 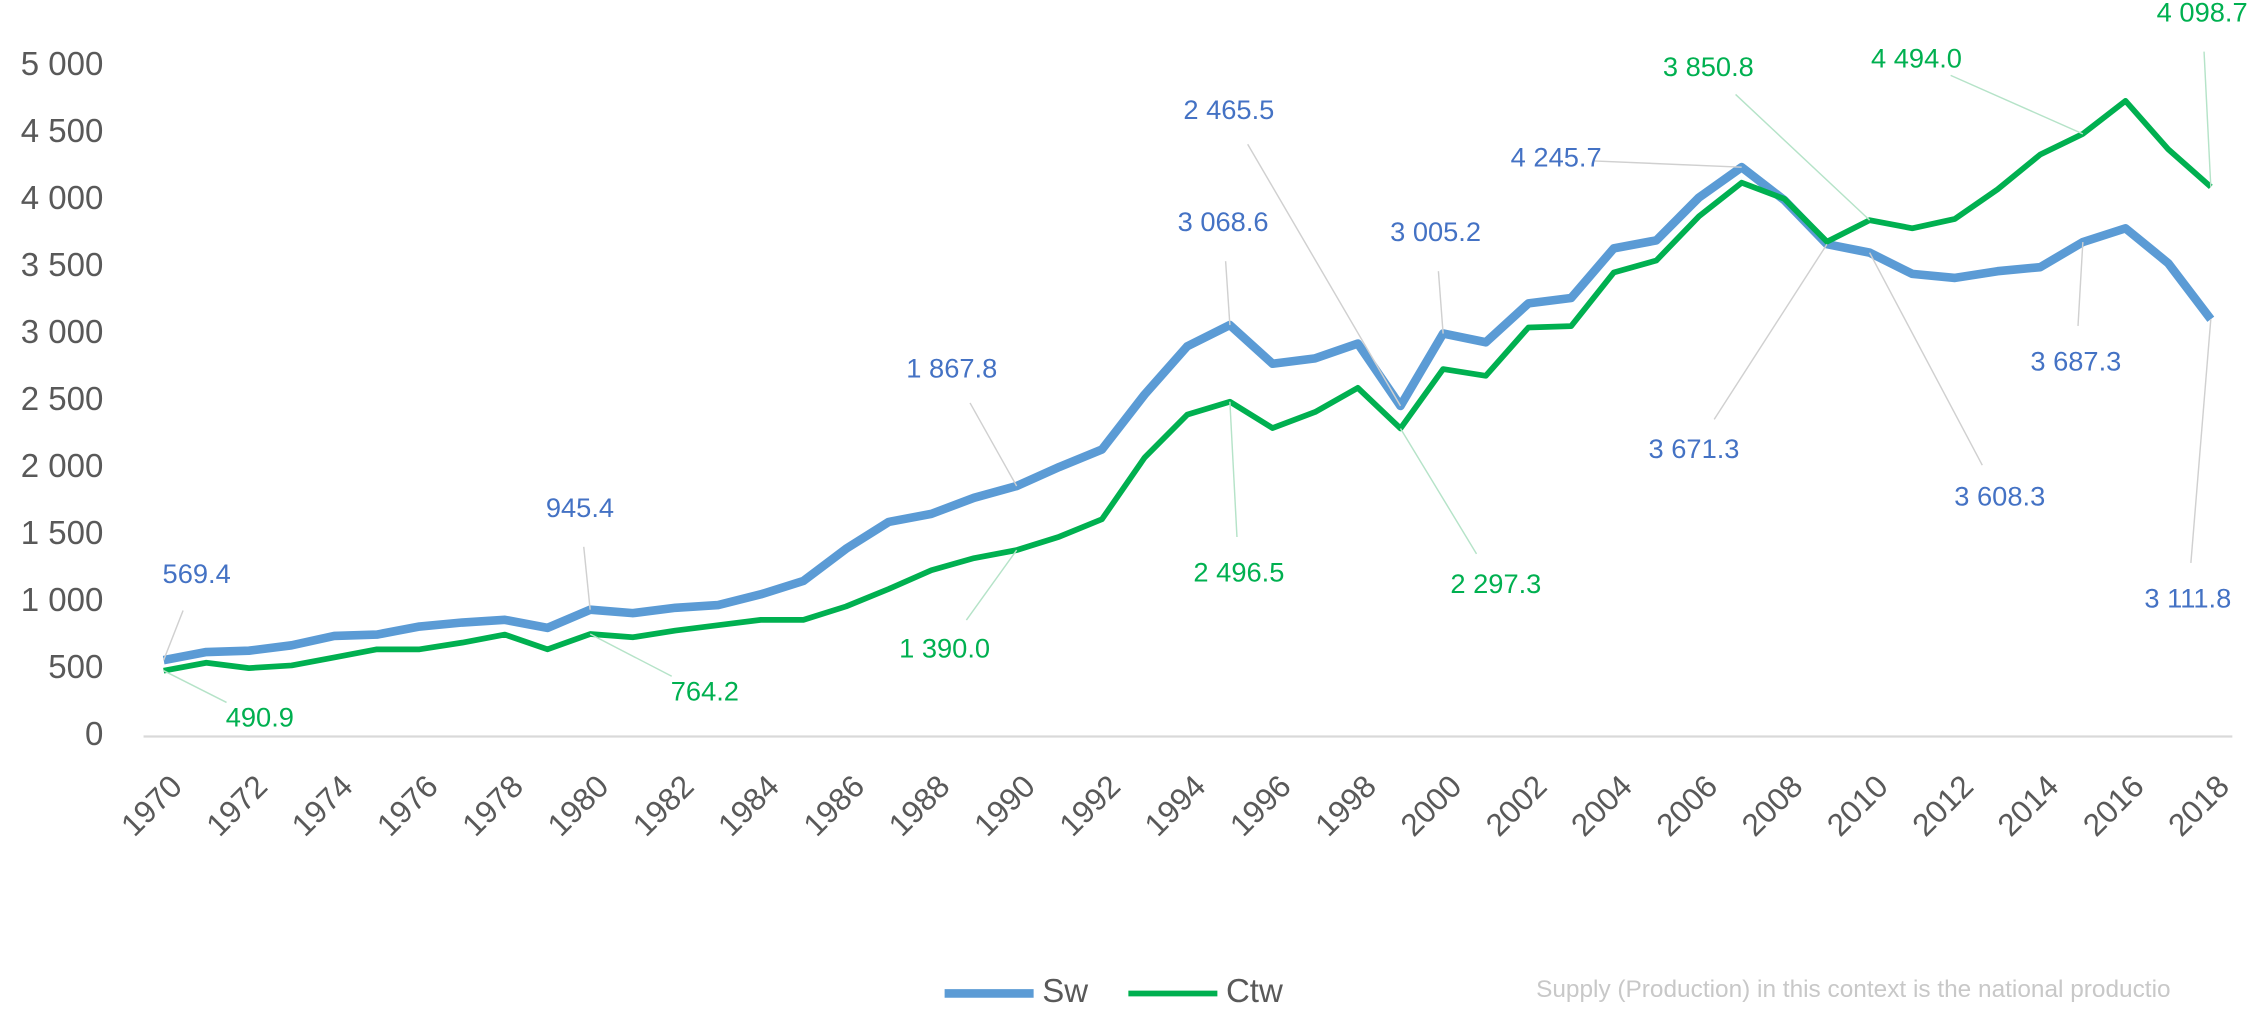 I want to click on data-label: 490.9, so click(x=260, y=716).